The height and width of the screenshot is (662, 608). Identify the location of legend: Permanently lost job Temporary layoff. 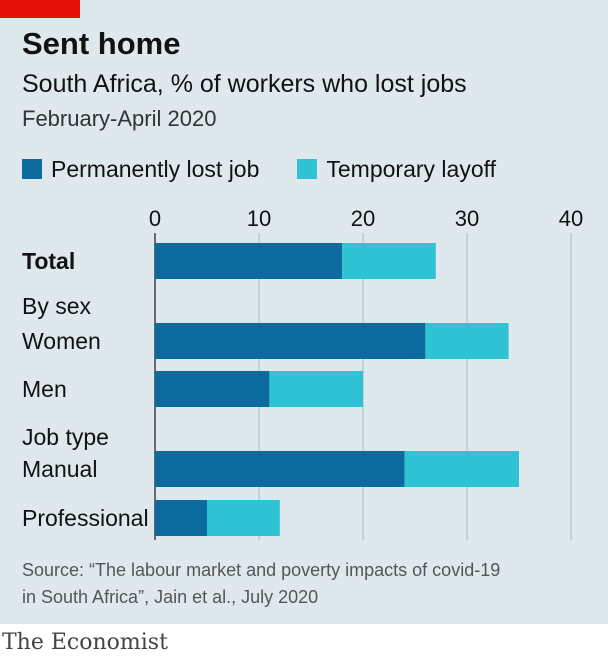
(278, 169).